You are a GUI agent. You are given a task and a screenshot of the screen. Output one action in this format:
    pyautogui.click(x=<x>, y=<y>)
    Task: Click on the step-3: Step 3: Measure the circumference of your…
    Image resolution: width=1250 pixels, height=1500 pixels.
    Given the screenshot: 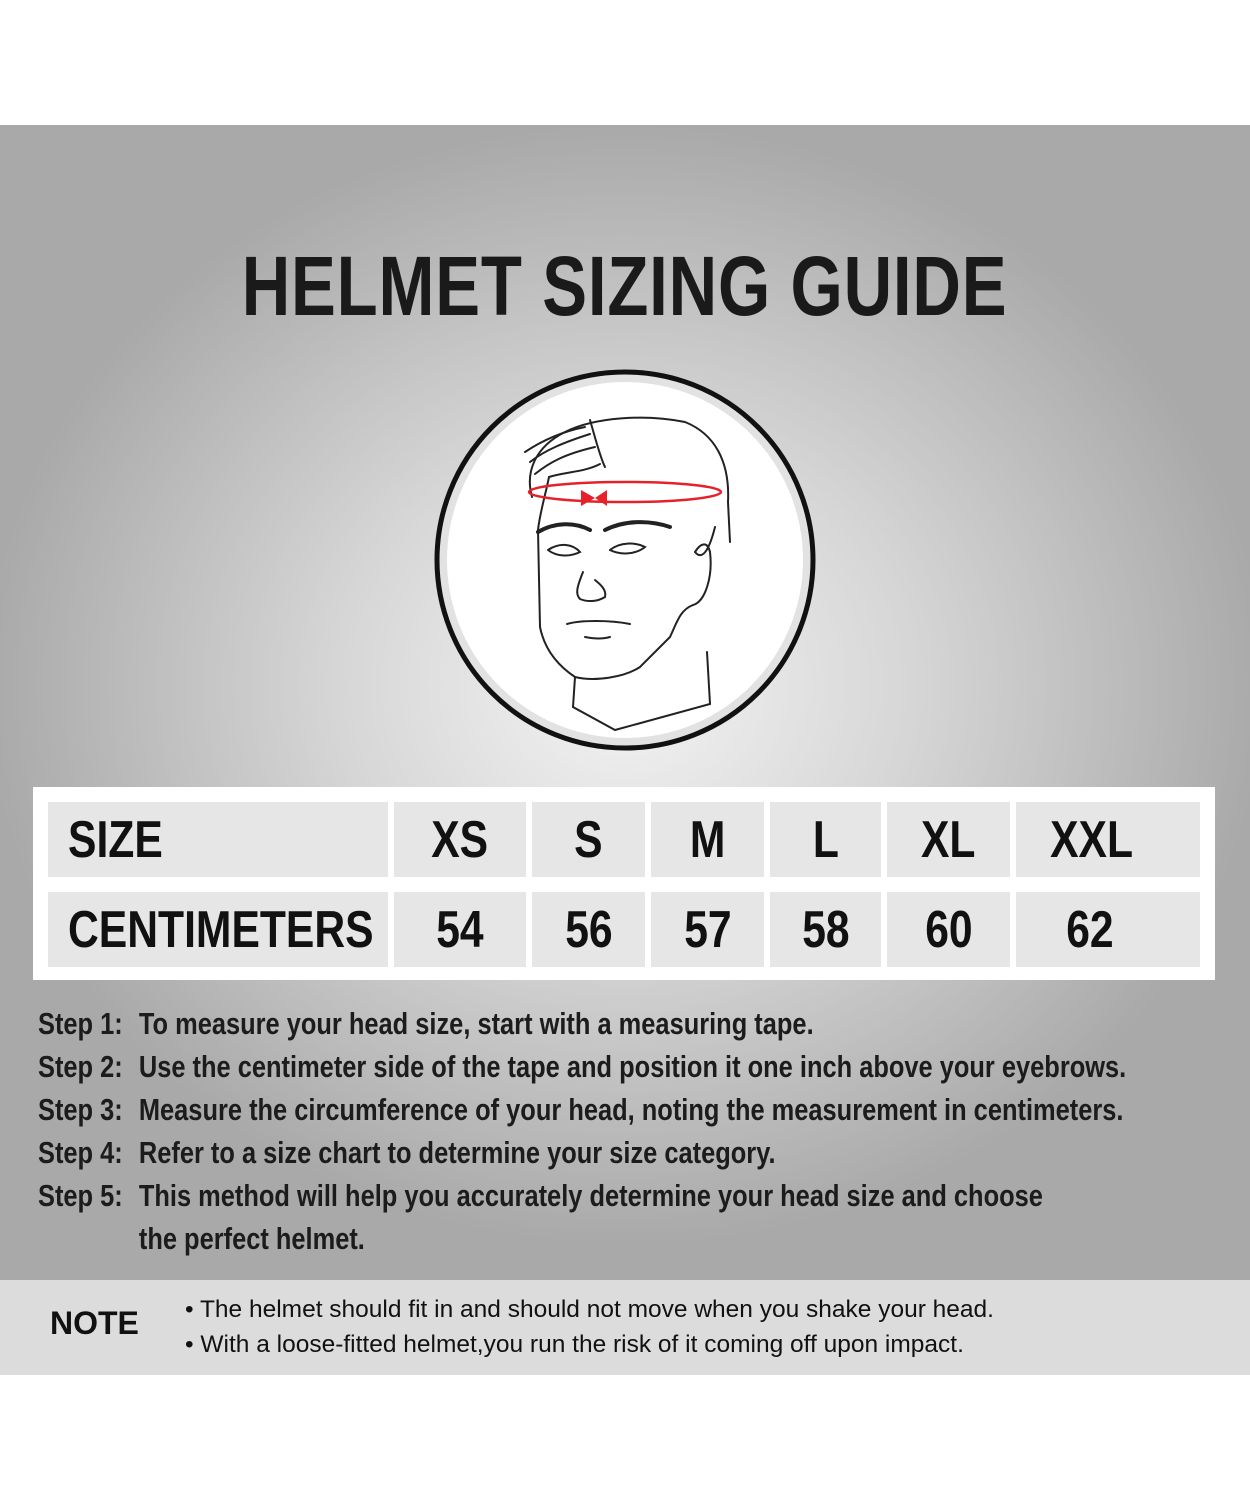 What is the action you would take?
    pyautogui.click(x=581, y=1109)
    